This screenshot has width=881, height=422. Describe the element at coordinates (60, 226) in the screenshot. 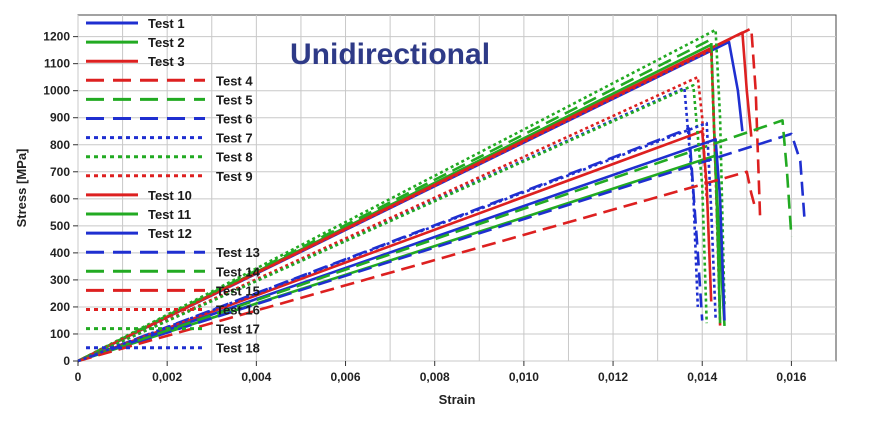

I see `y-tick-label: 500` at that location.